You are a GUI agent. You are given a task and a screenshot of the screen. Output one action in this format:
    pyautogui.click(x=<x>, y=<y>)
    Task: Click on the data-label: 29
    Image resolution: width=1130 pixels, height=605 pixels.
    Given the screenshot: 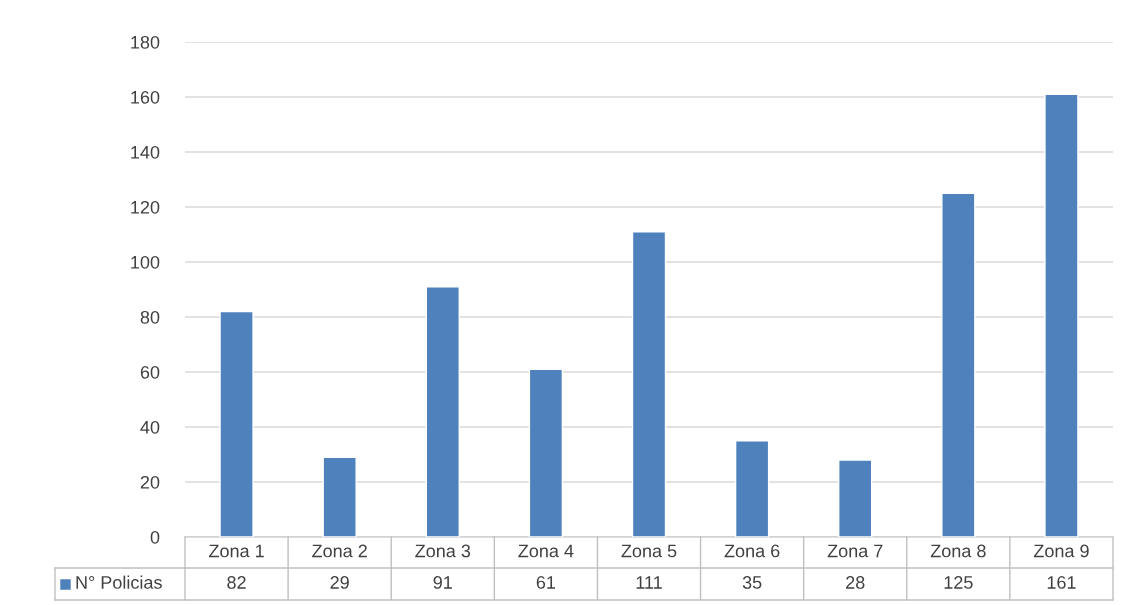 What is the action you would take?
    pyautogui.click(x=339, y=582)
    